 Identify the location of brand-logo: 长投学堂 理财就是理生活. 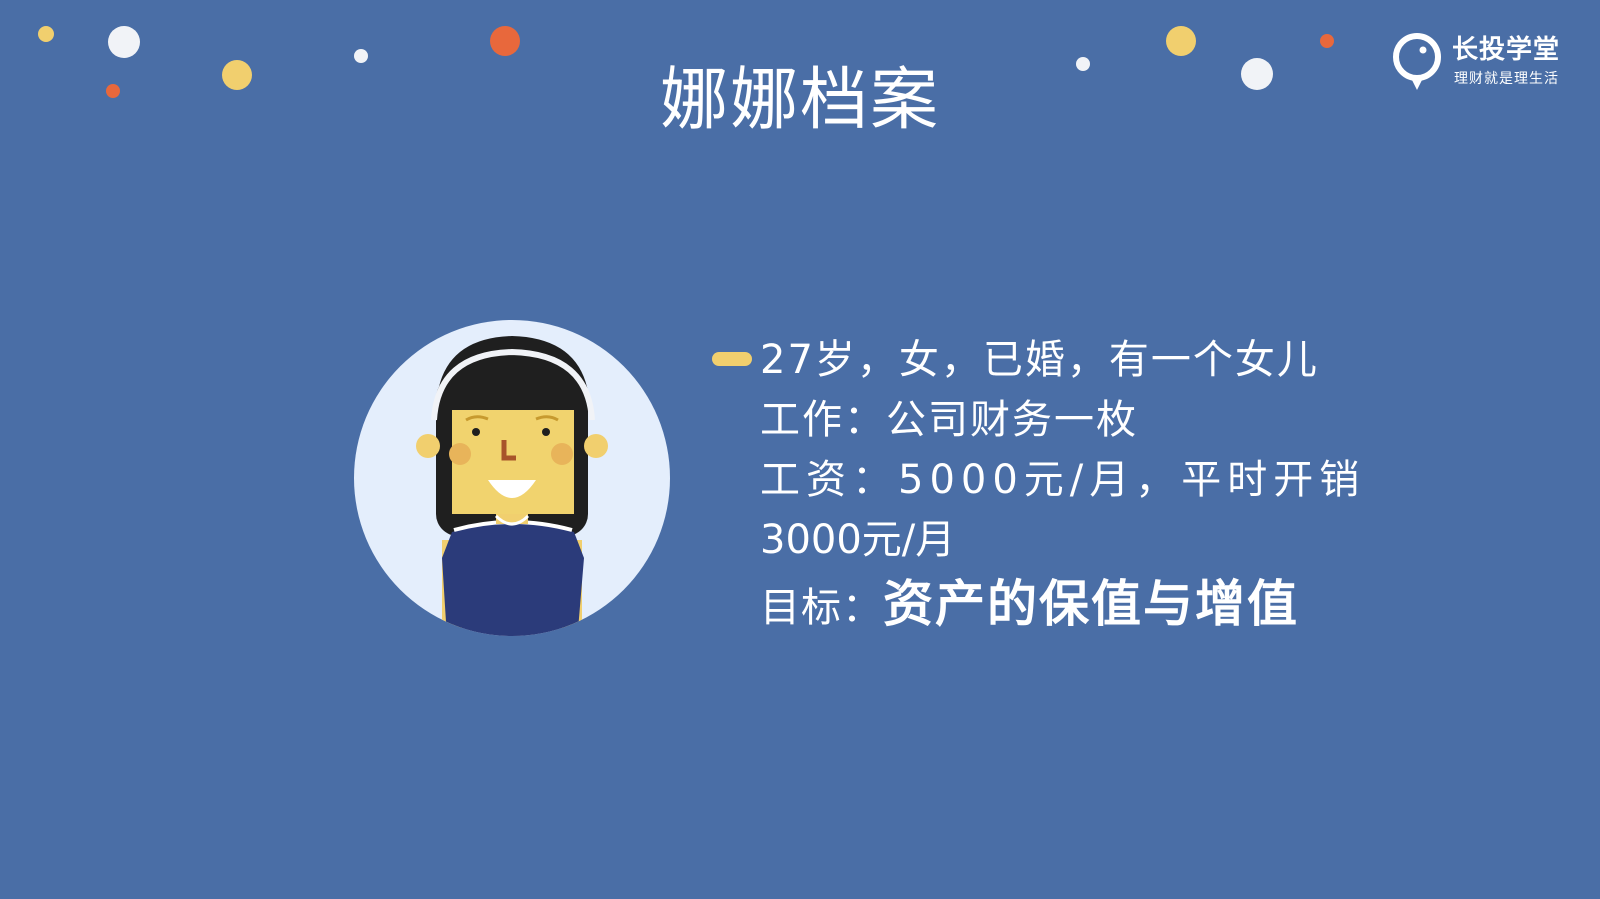
(1487, 64).